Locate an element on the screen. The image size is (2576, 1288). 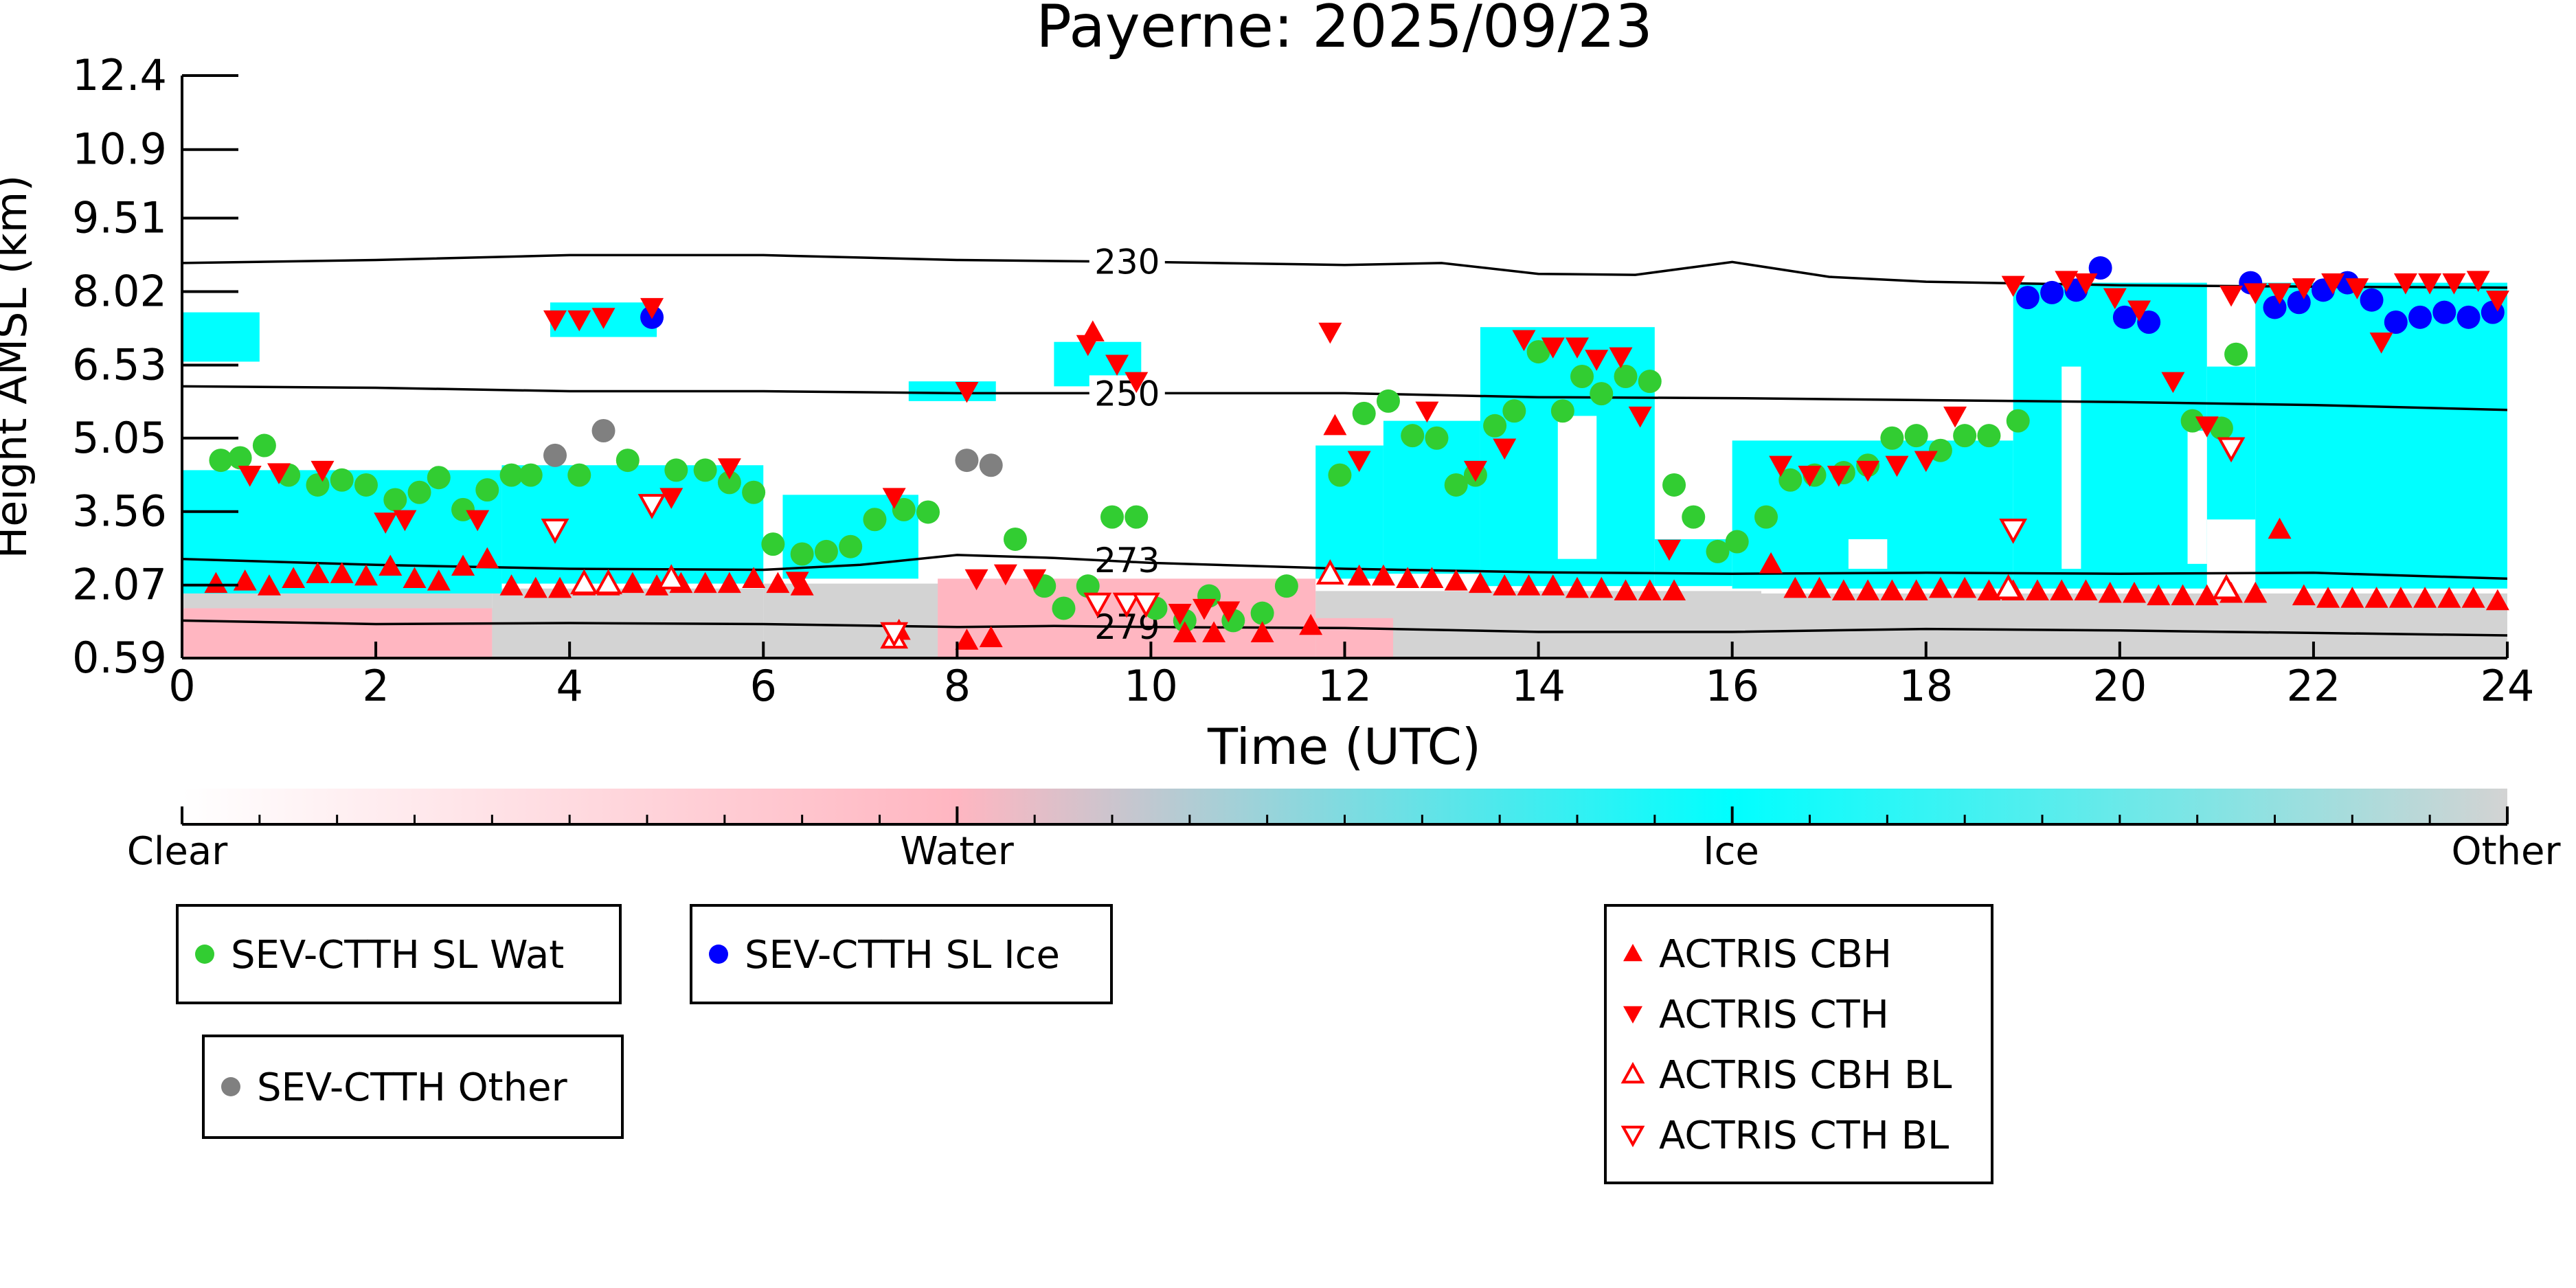
y-tick-label: 3.56 is located at coordinates (119, 511).